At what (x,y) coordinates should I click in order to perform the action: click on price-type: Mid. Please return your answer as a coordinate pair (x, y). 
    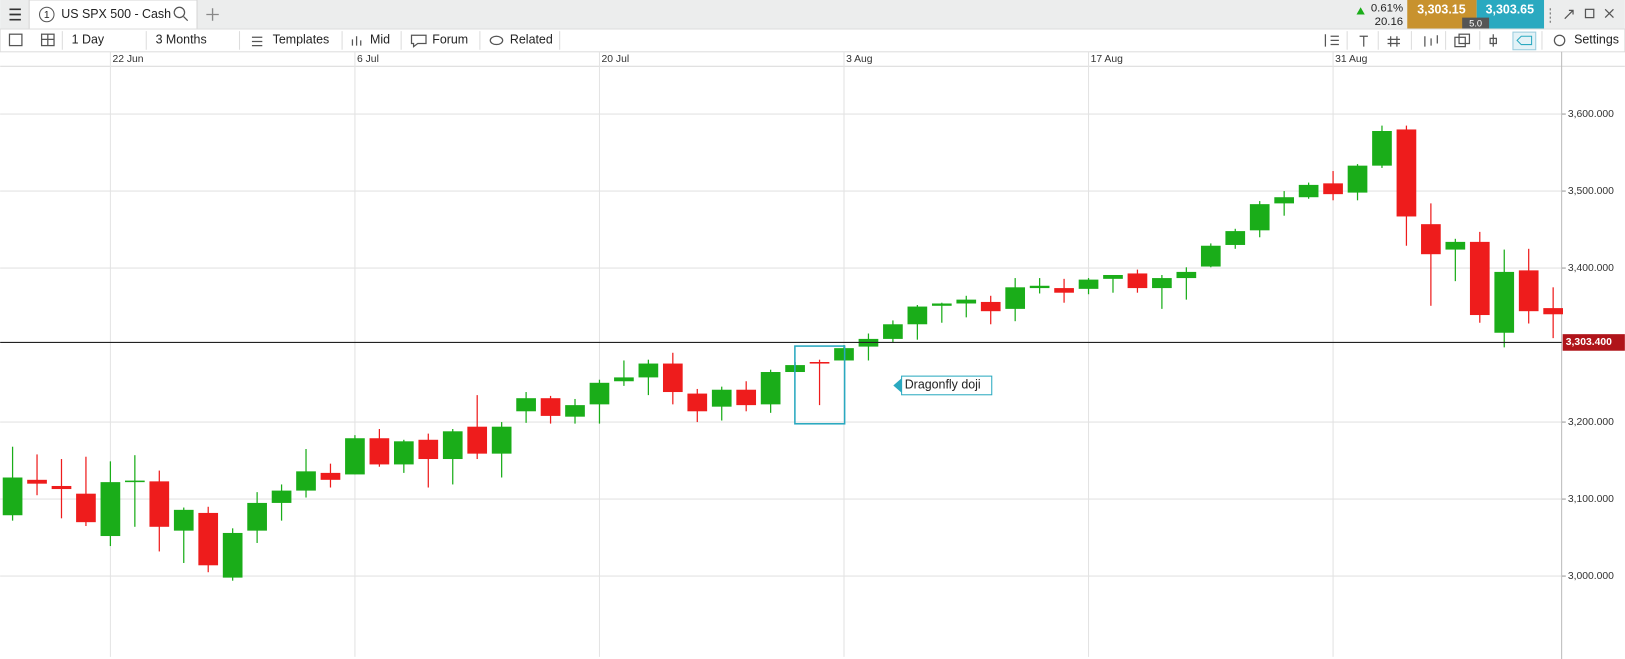
    Looking at the image, I should click on (380, 40).